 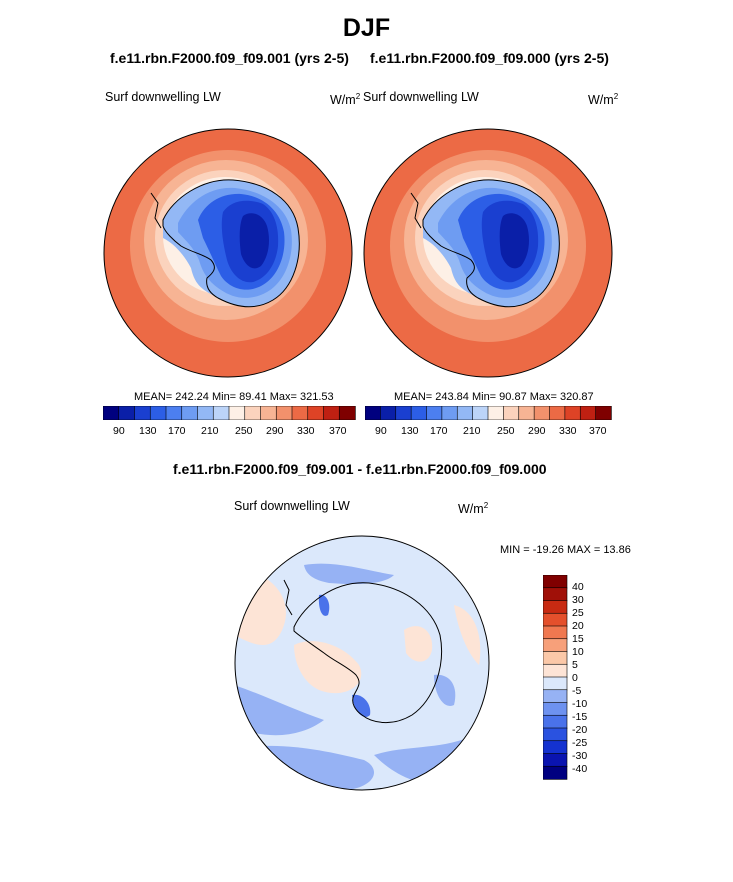 I want to click on diff-tick: 5, so click(x=575, y=665).